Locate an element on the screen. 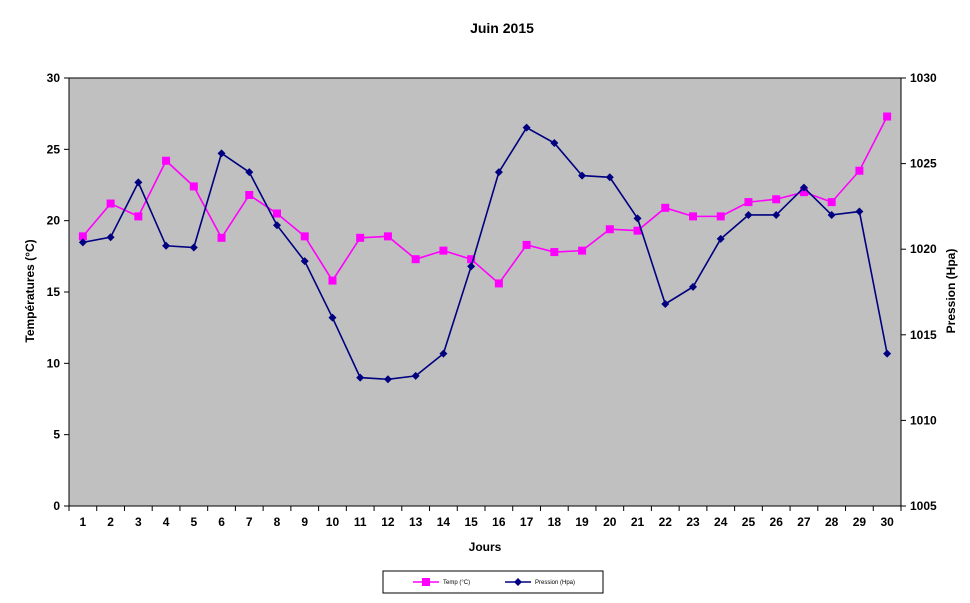 The image size is (970, 603). x-tick-label: 27 is located at coordinates (804, 522).